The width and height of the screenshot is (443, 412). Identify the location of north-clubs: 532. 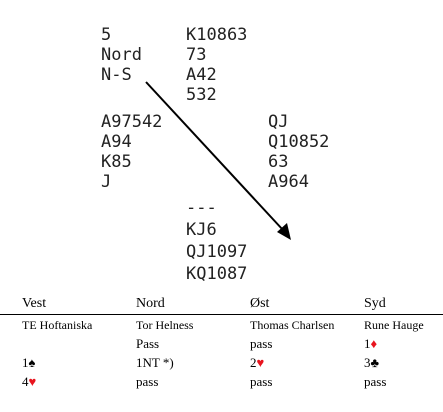
(201, 95).